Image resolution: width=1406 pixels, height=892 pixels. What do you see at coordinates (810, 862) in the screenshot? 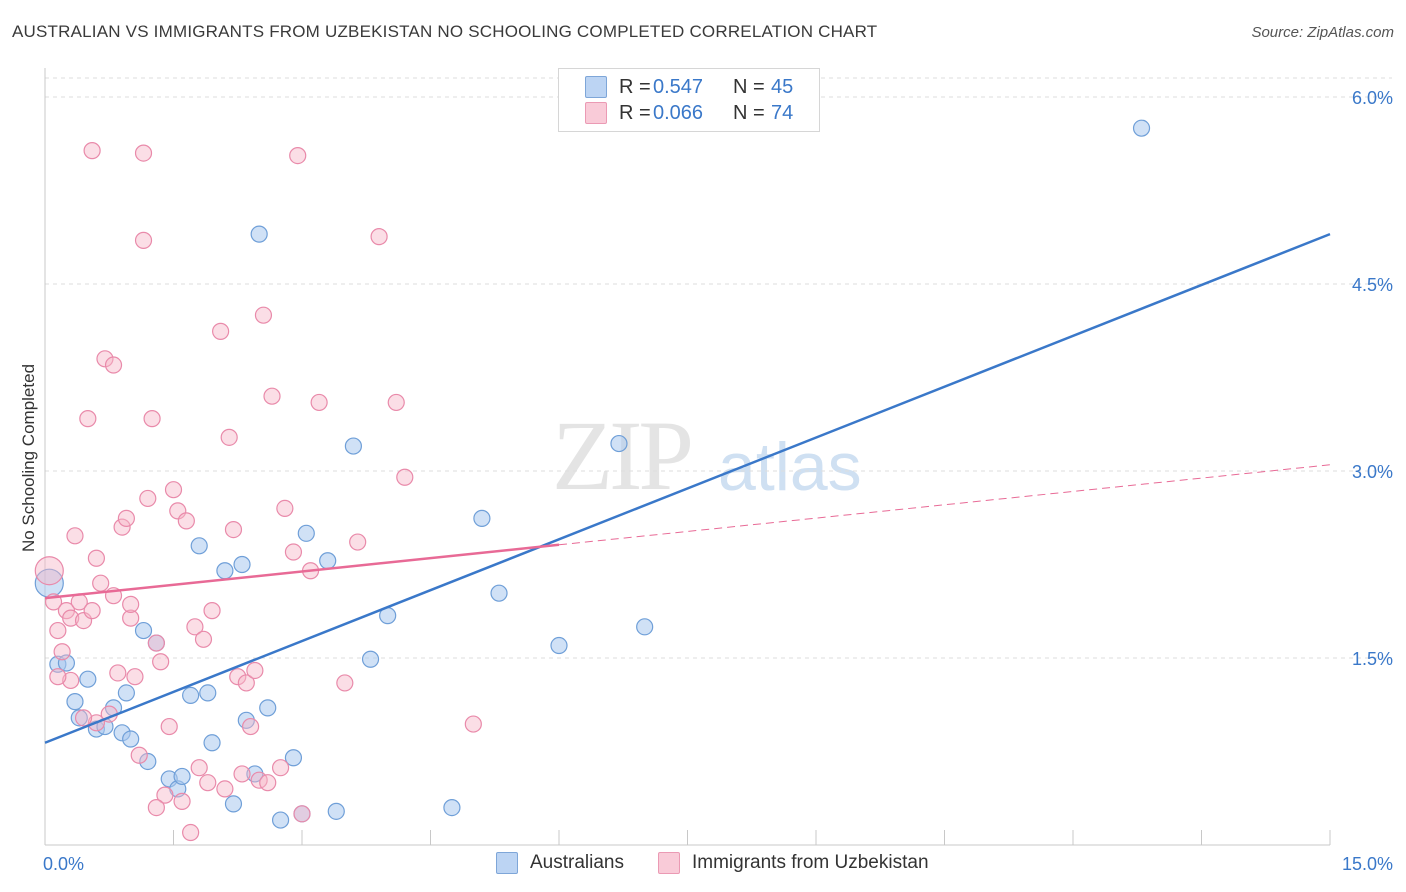
I see `series-legend-label: Immigrants from Uzbekistan` at bounding box center [810, 862].